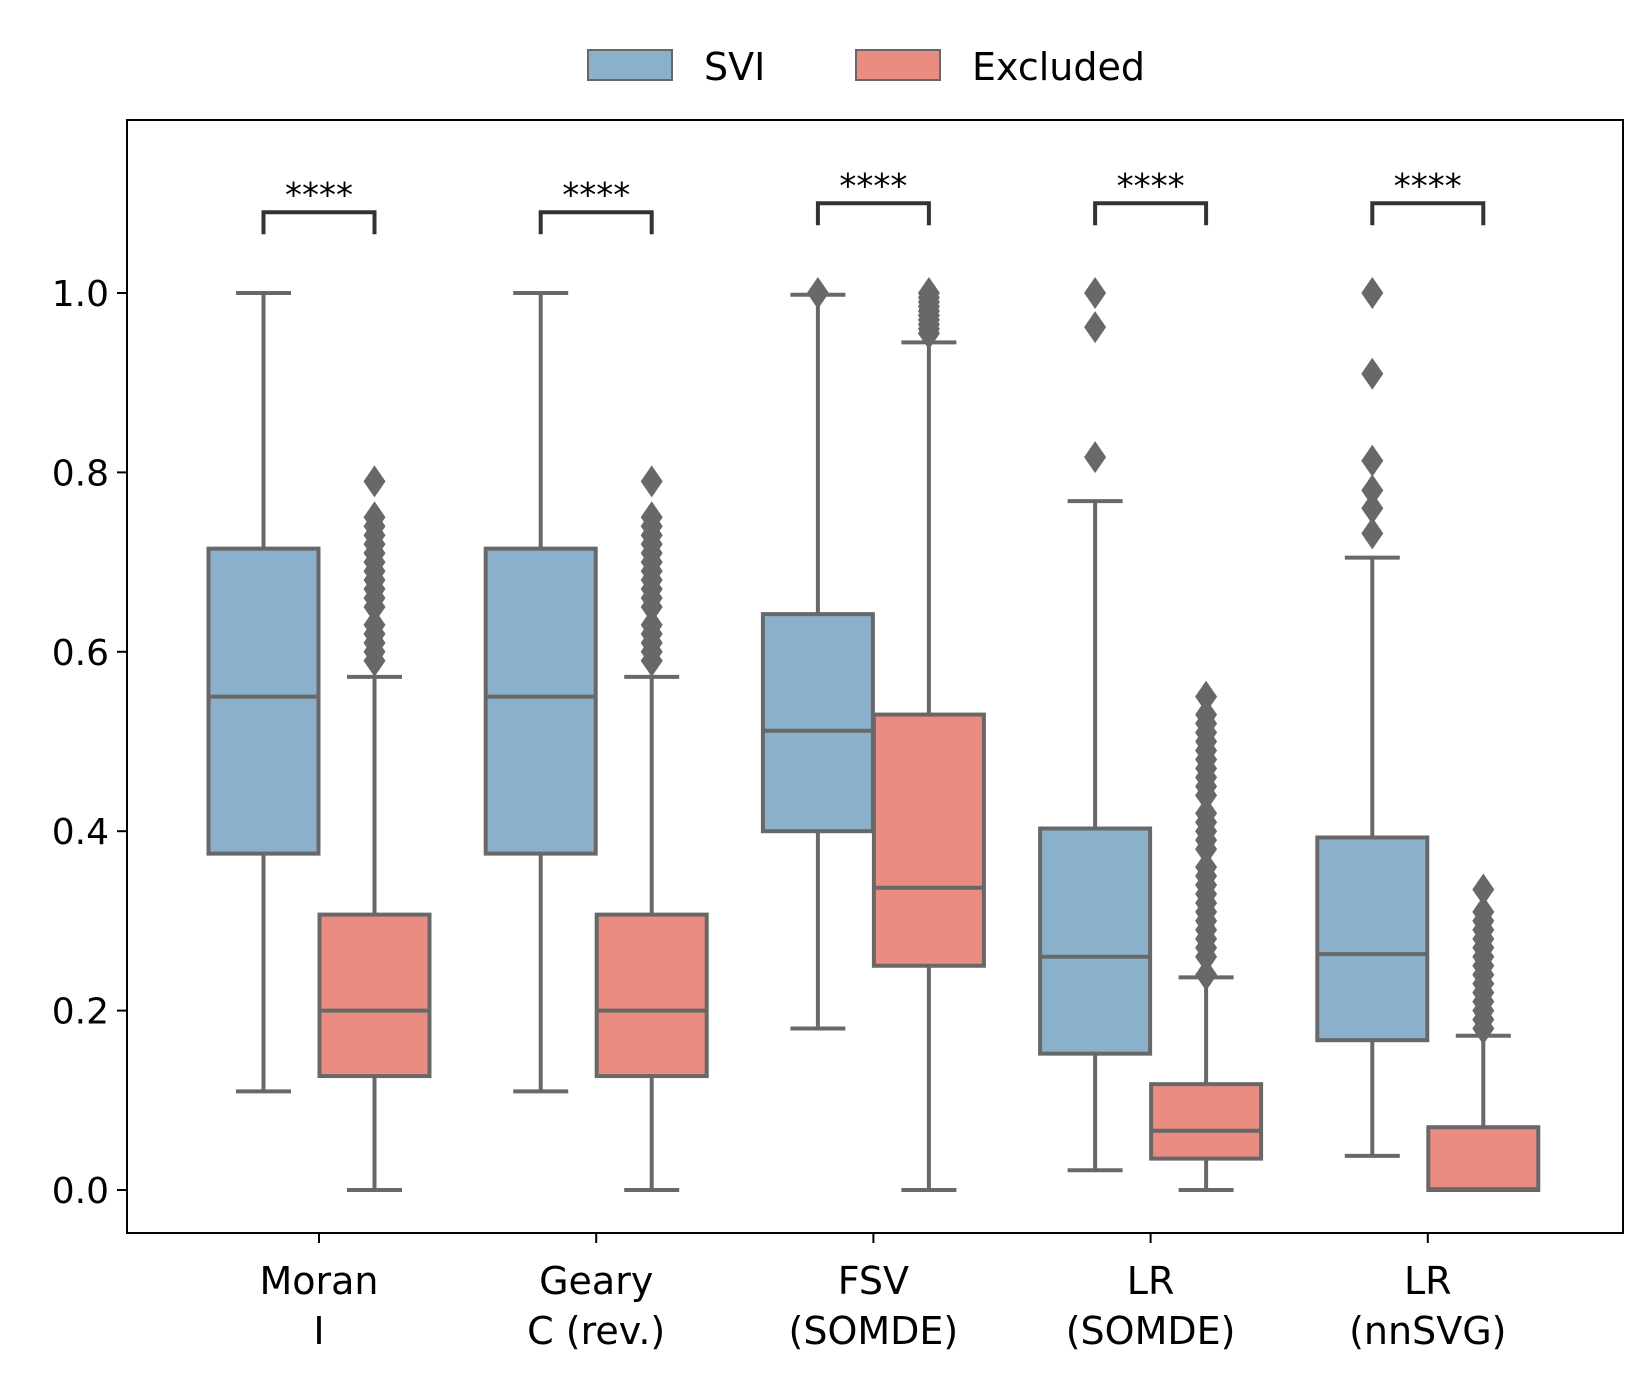  I want to click on y-tick-label: 0.2, so click(80, 1012).